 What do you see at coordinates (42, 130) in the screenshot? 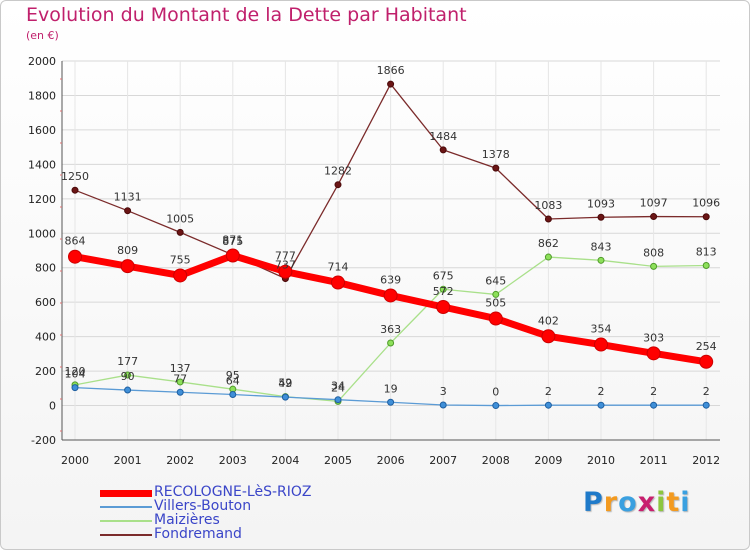
I see `y-tick-label: 1600` at bounding box center [42, 130].